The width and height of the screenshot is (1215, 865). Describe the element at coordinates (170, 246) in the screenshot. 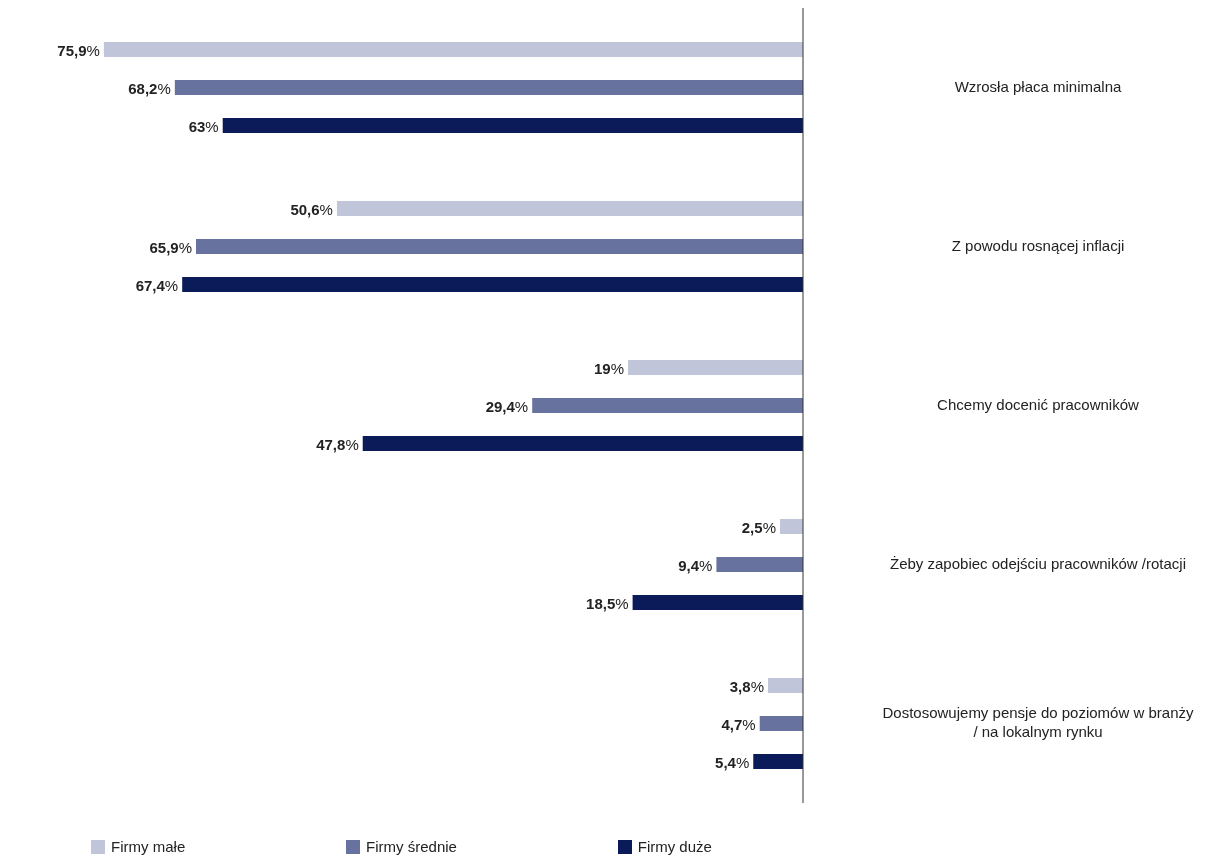

I see `data-label: 65,9%` at that location.